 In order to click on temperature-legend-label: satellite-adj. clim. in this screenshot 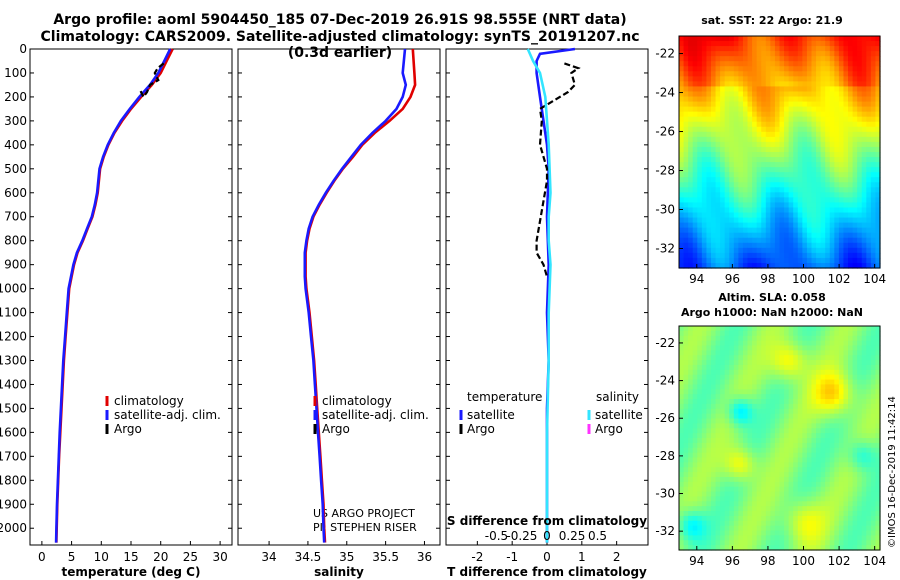, I will do `click(167, 415)`.